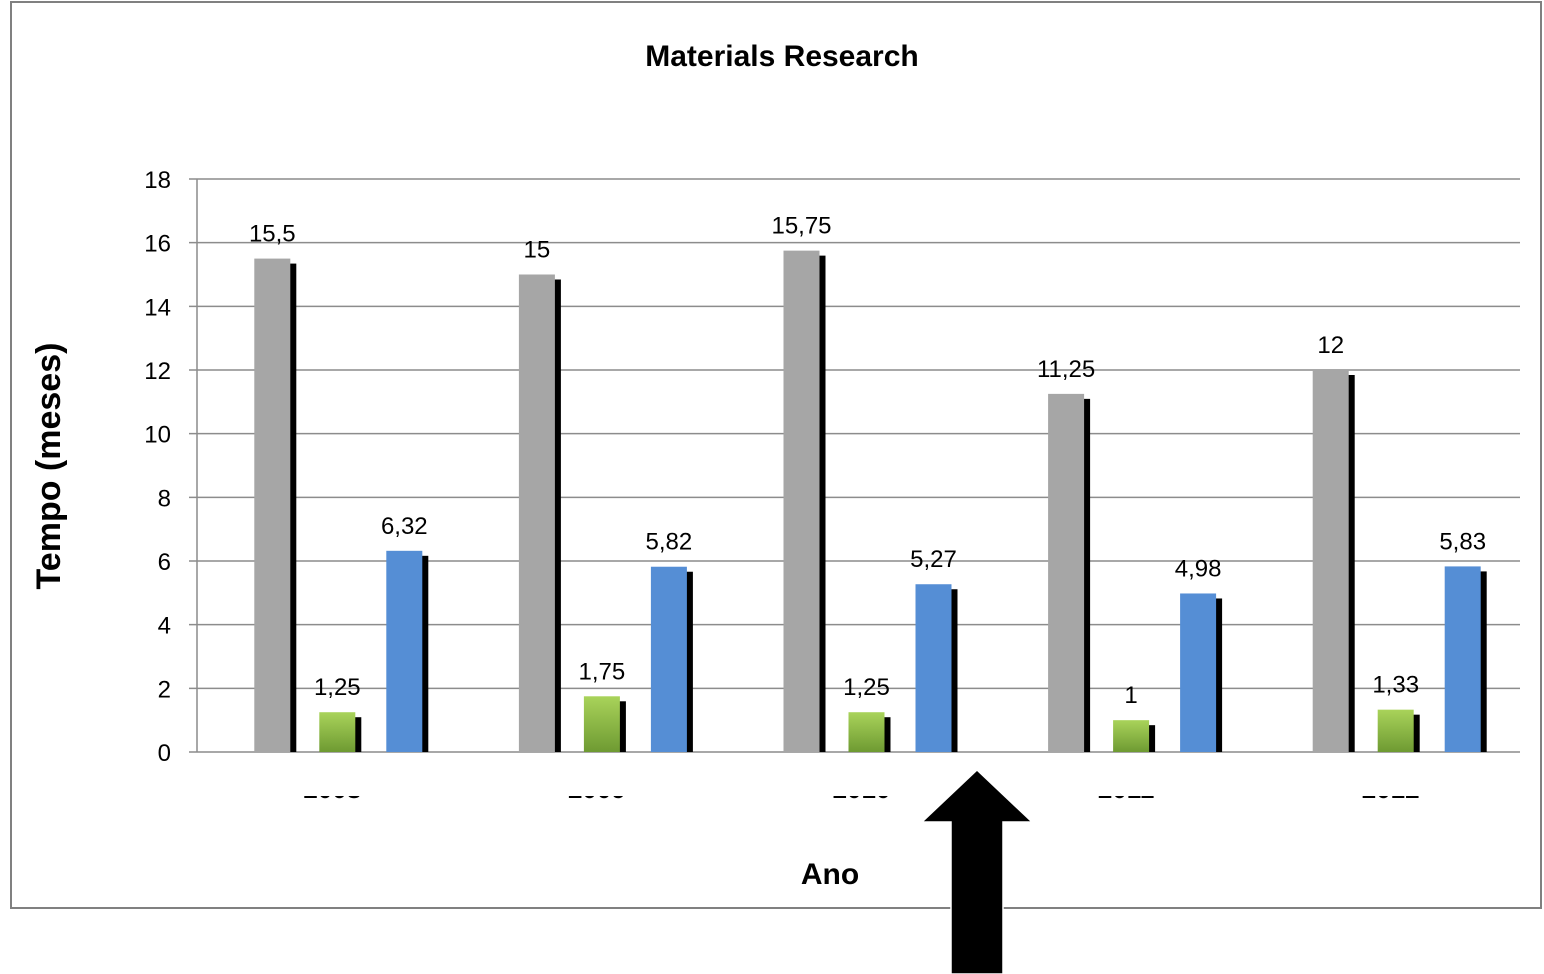  I want to click on up-arrow-annotation, so click(977, 871).